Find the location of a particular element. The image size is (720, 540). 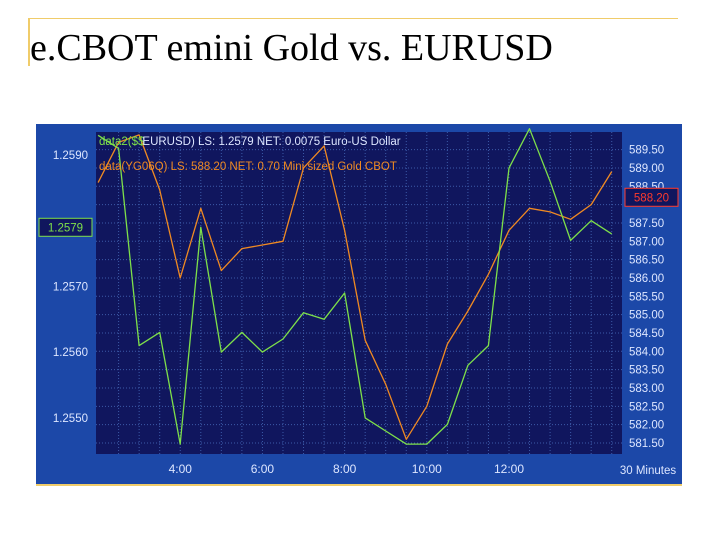

right-last-value-box is located at coordinates (651, 197).